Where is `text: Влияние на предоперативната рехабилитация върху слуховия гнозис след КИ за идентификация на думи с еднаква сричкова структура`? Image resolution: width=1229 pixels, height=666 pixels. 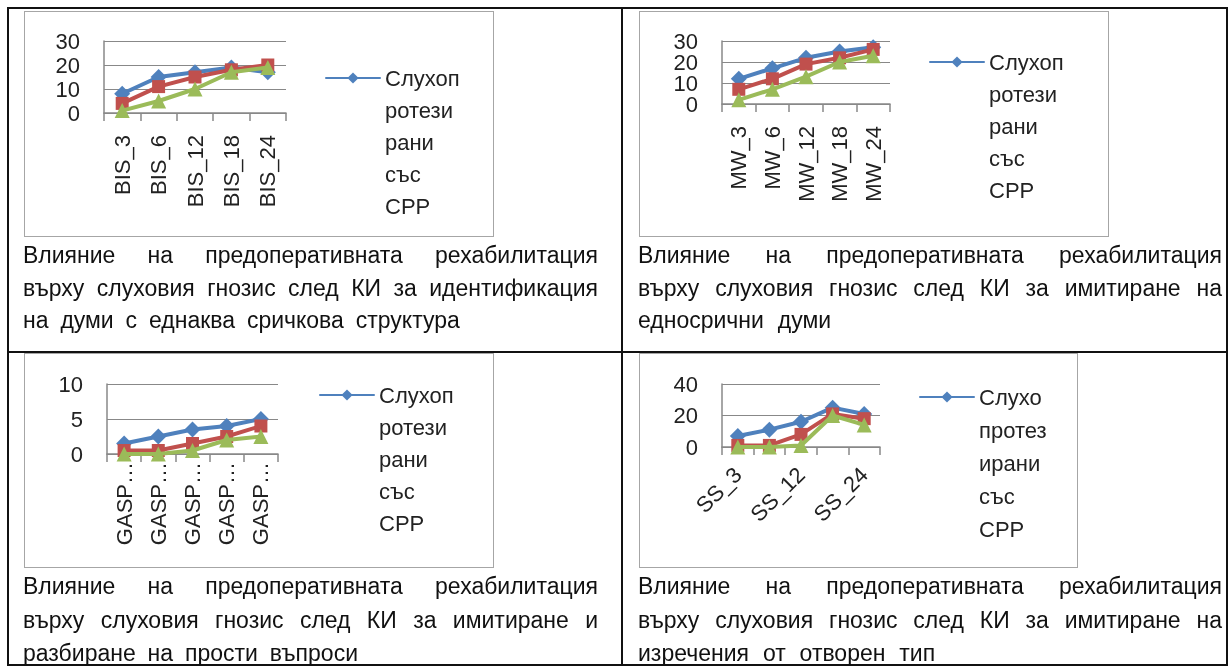 text: Влияние на предоперативната рехабилитация върху слуховия гнозис след КИ за идентификация на думи с еднаква сричкова структура is located at coordinates (310, 288).